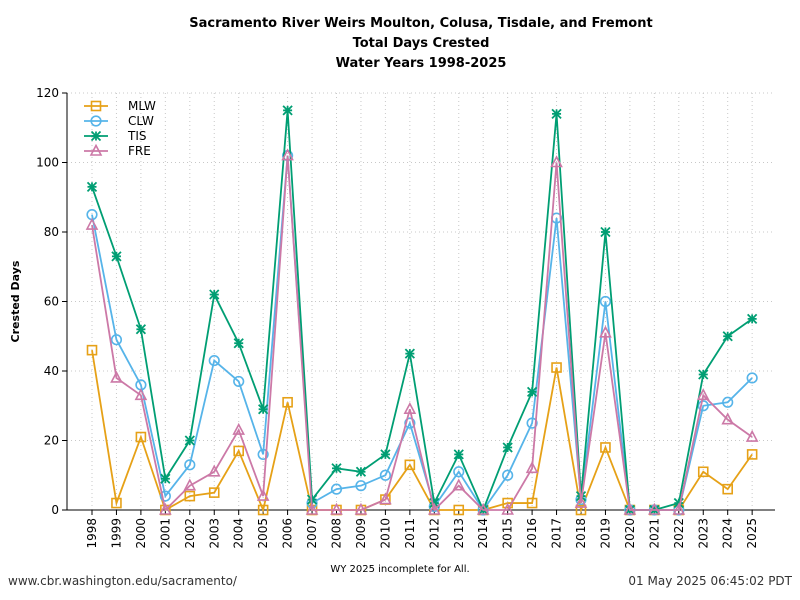 This screenshot has width=800, height=600. I want to click on x-tick-label: 2016, so click(532, 533).